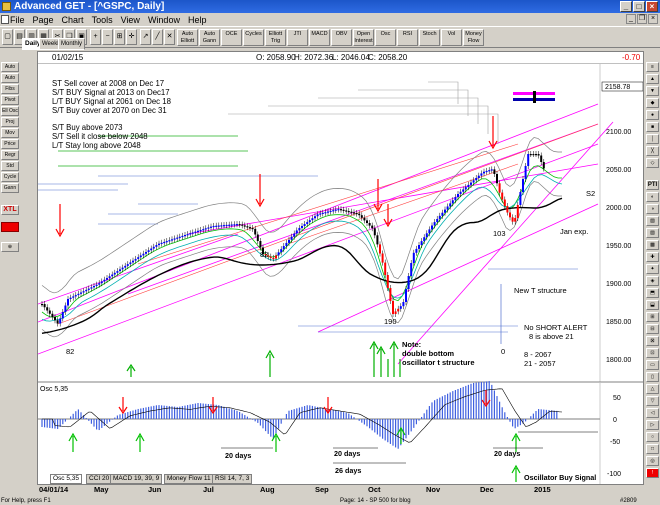 This screenshot has width=660, height=505. What do you see at coordinates (652, 233) in the screenshot?
I see `right-tool-14: ▨` at bounding box center [652, 233].